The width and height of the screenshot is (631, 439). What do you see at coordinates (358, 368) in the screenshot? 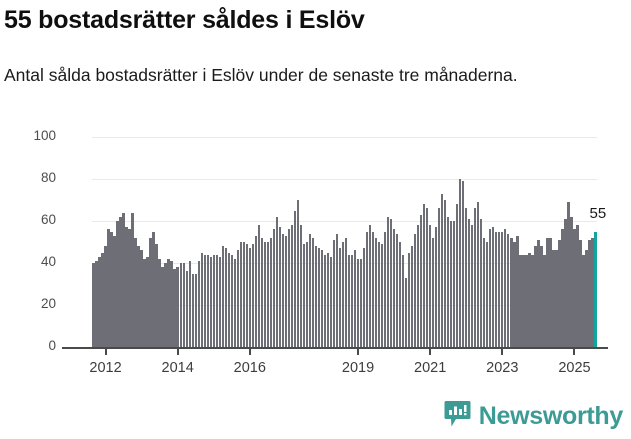
I see `x-axis-tick-label: 2019` at bounding box center [358, 368].